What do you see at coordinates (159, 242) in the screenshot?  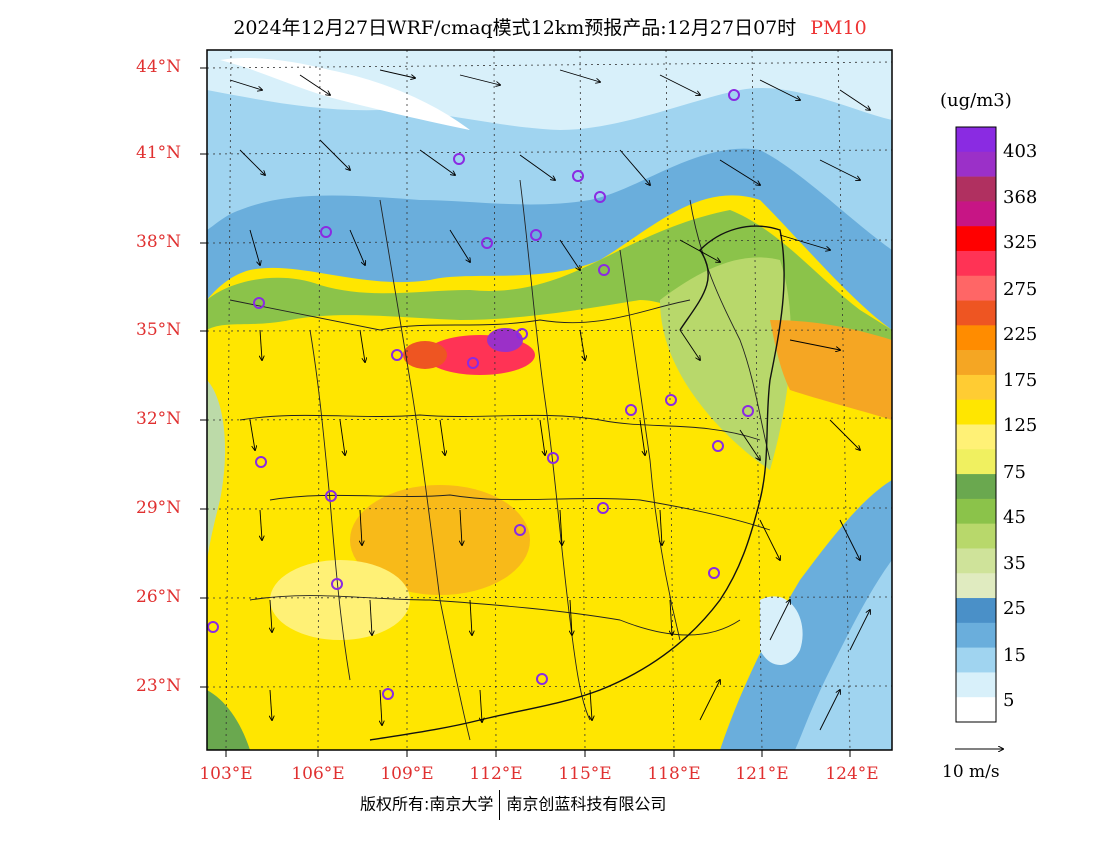 I see `lat-label-38: 38°N` at bounding box center [159, 242].